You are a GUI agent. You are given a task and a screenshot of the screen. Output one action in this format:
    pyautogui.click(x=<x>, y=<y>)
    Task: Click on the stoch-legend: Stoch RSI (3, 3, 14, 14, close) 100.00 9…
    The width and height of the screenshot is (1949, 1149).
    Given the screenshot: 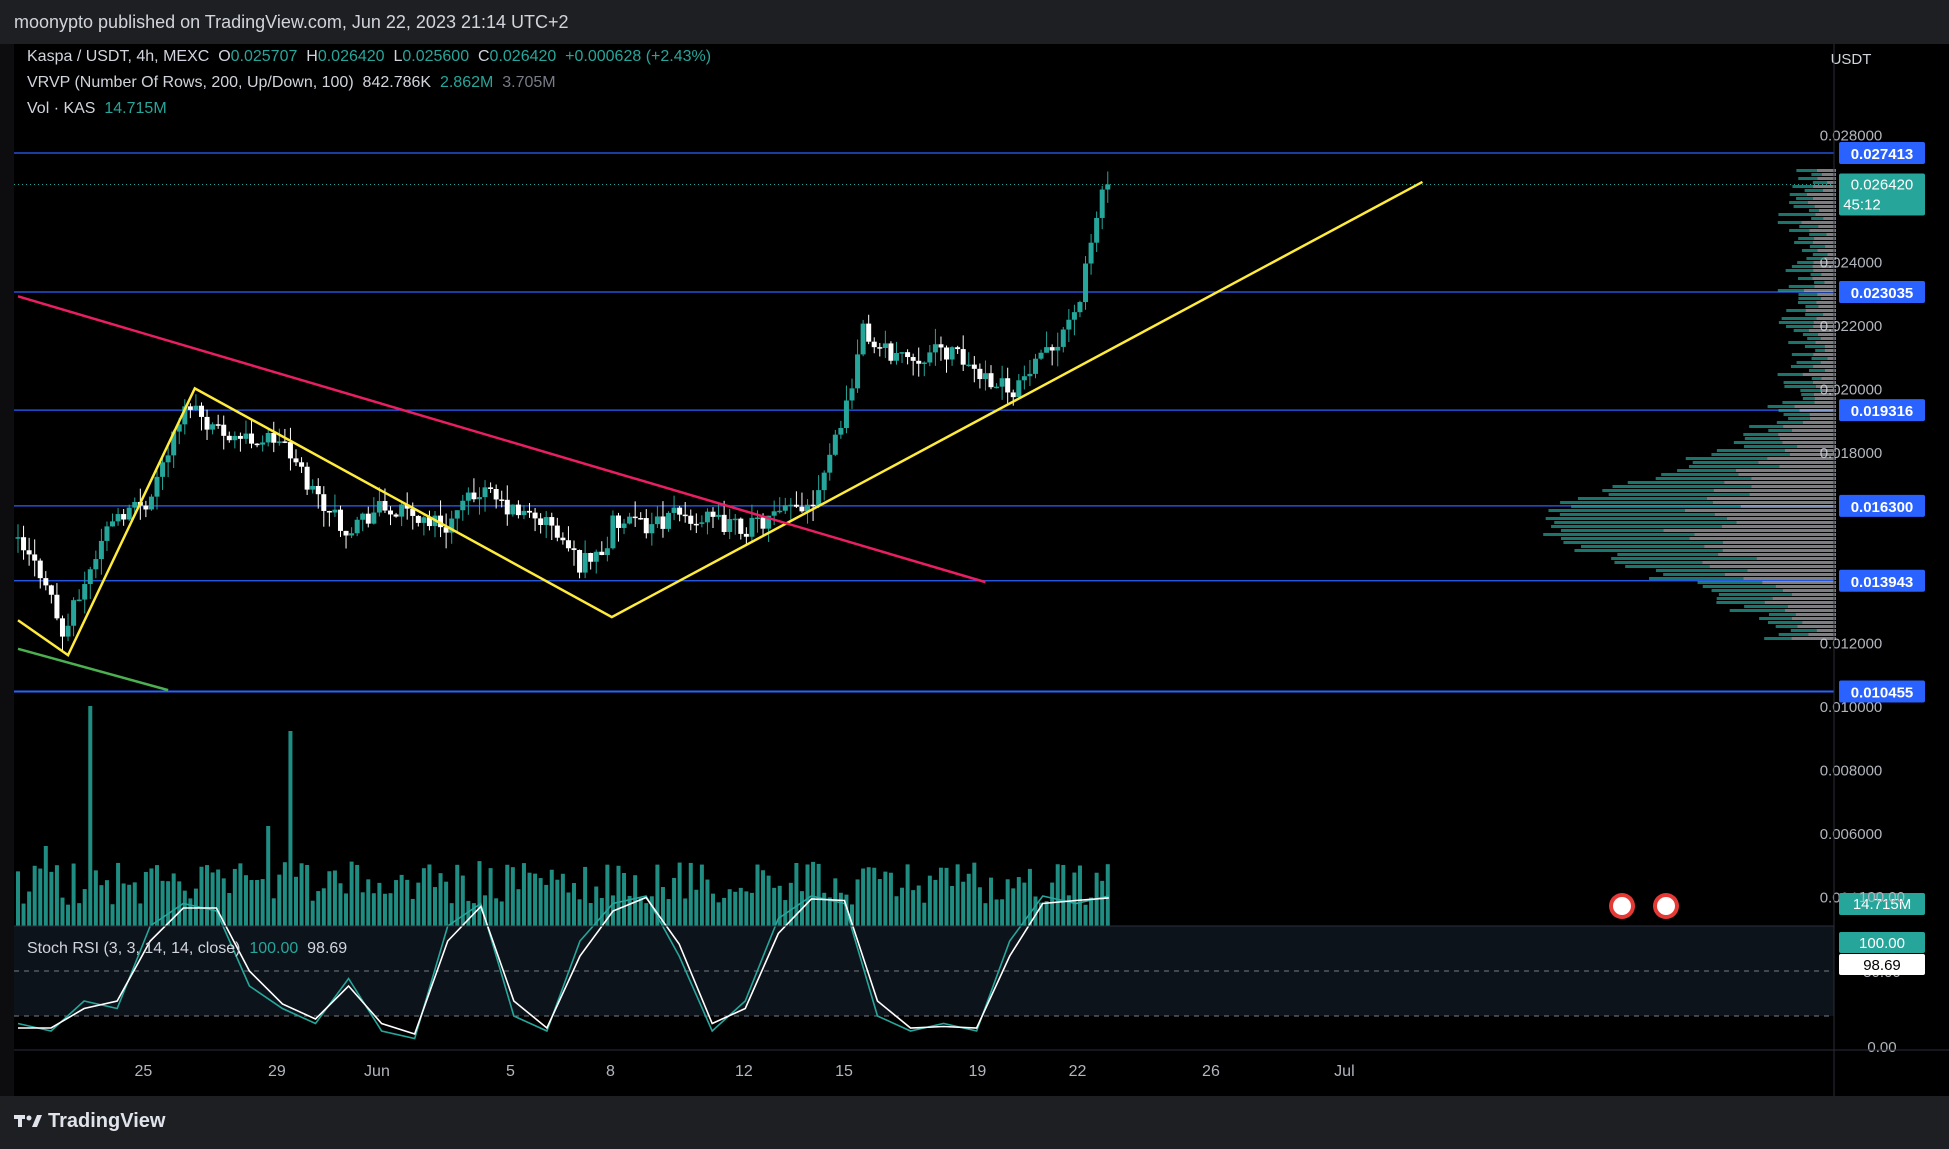 What is the action you would take?
    pyautogui.click(x=187, y=949)
    